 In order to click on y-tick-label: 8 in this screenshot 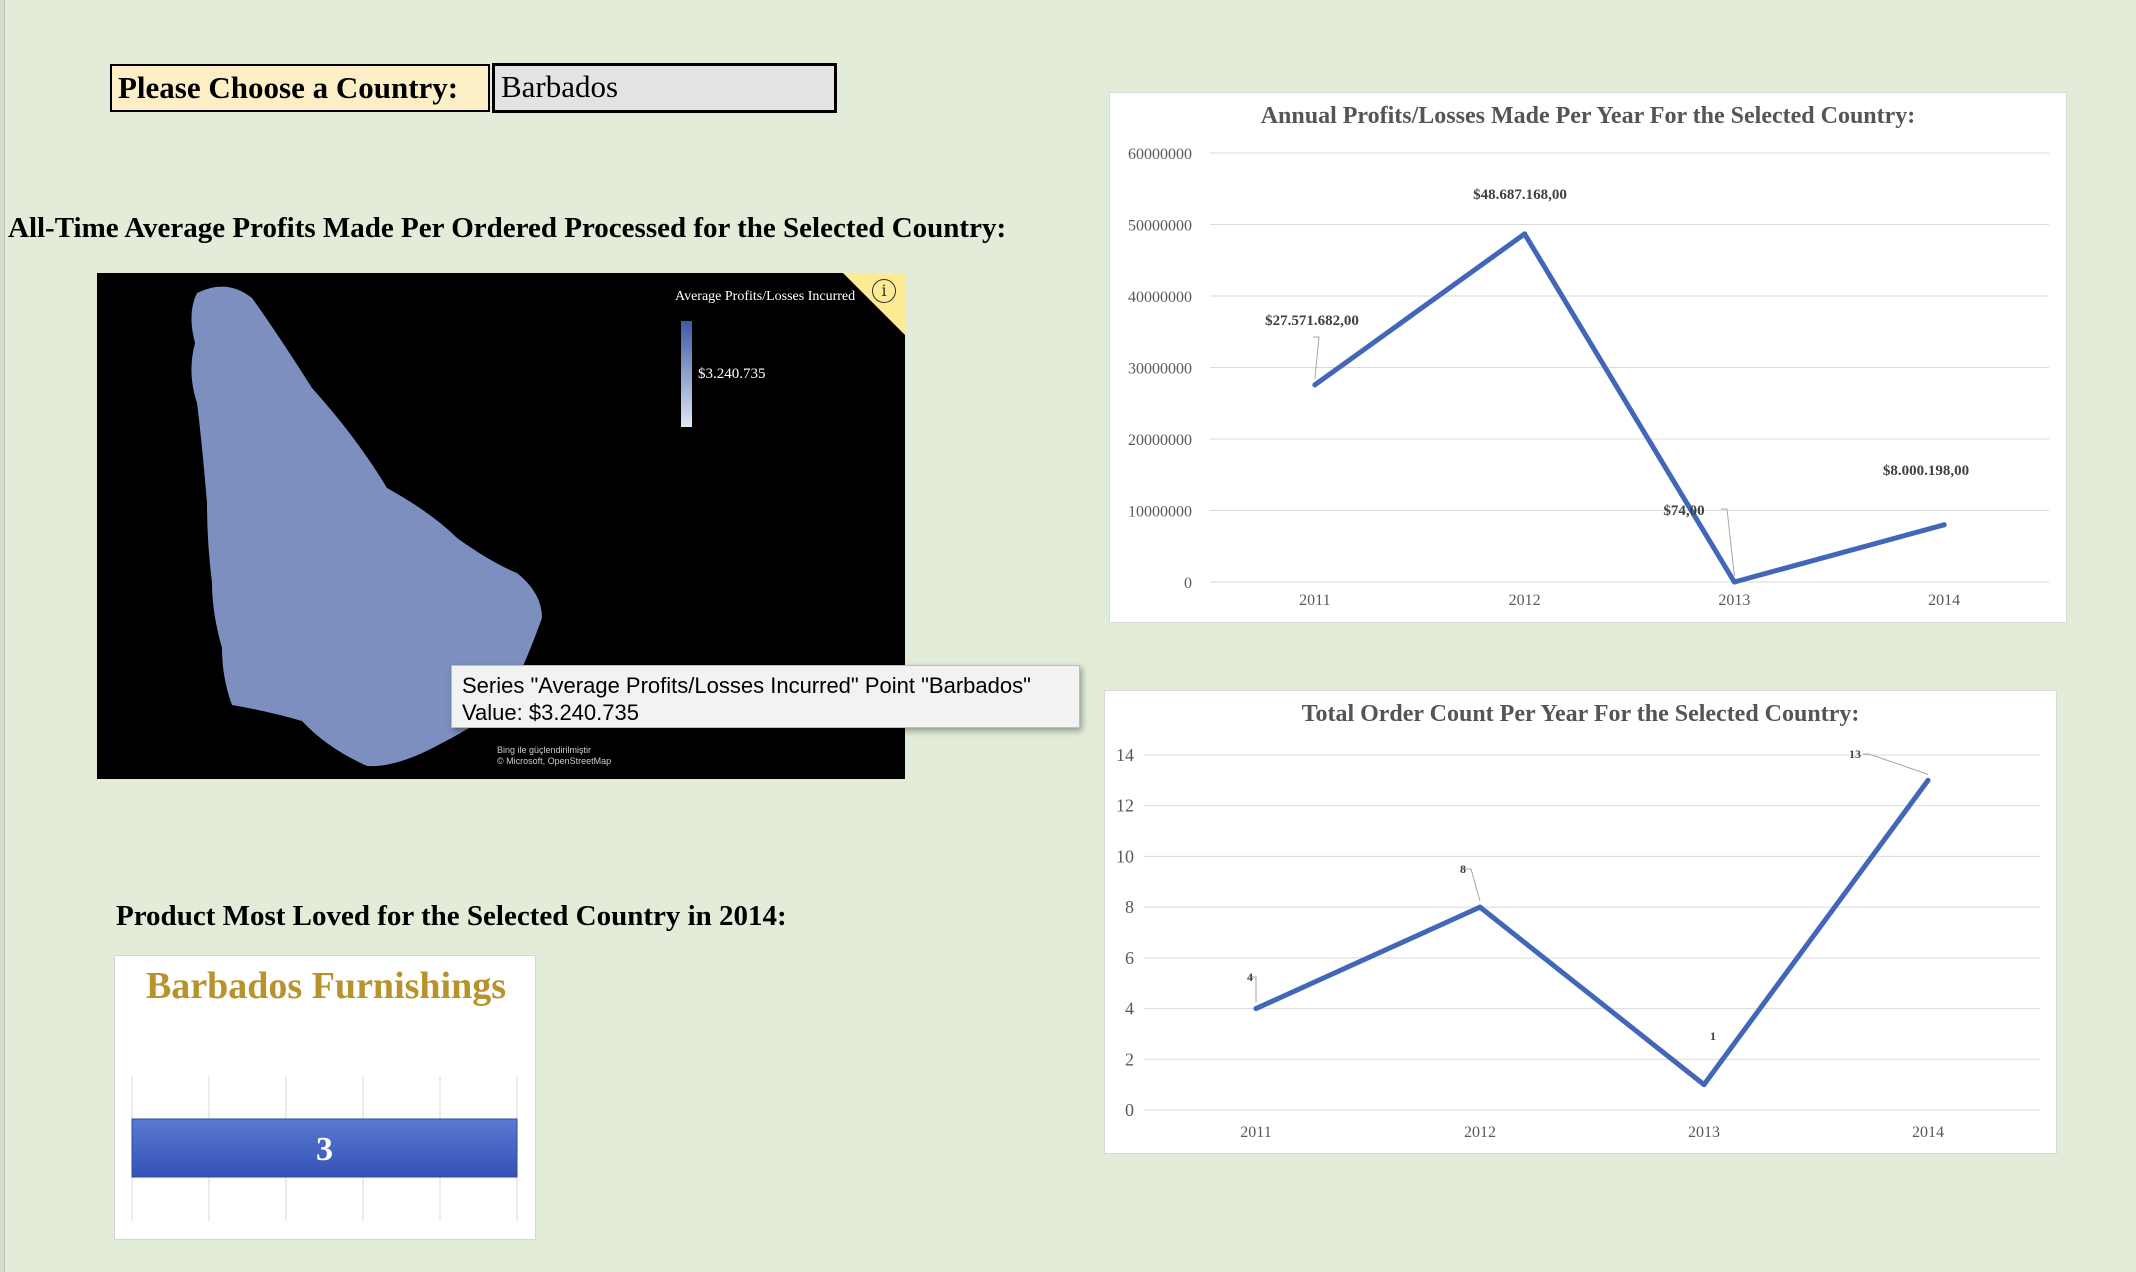, I will do `click(1129, 907)`.